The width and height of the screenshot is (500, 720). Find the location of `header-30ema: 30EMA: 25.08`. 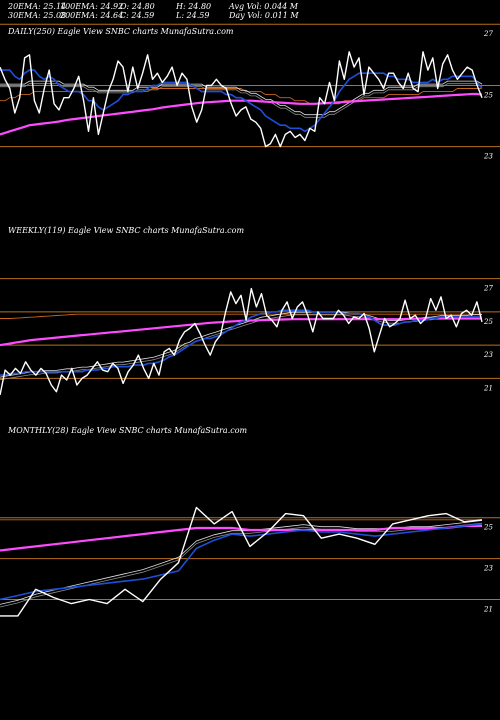

header-30ema: 30EMA: 25.08 is located at coordinates (37, 15).